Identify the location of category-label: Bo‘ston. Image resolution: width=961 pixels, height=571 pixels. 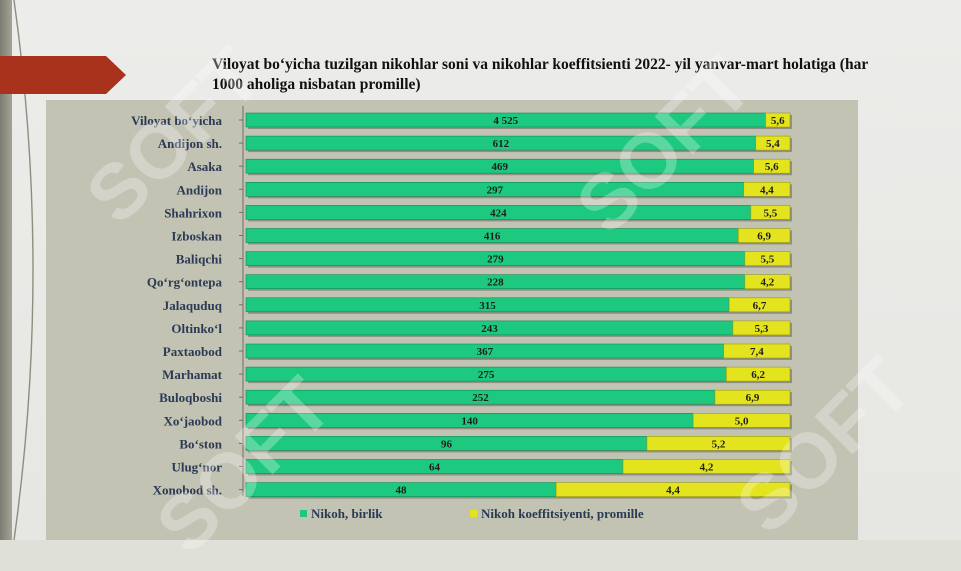
(200, 443).